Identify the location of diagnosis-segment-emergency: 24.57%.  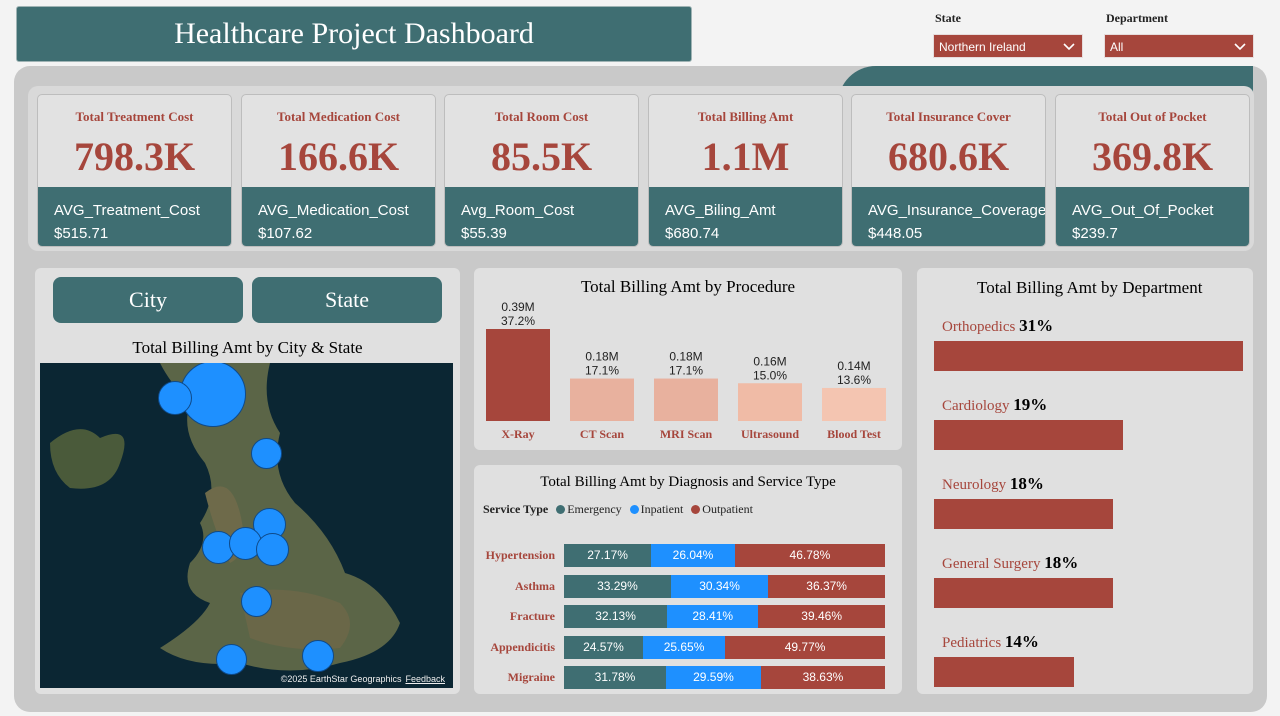
(603, 647).